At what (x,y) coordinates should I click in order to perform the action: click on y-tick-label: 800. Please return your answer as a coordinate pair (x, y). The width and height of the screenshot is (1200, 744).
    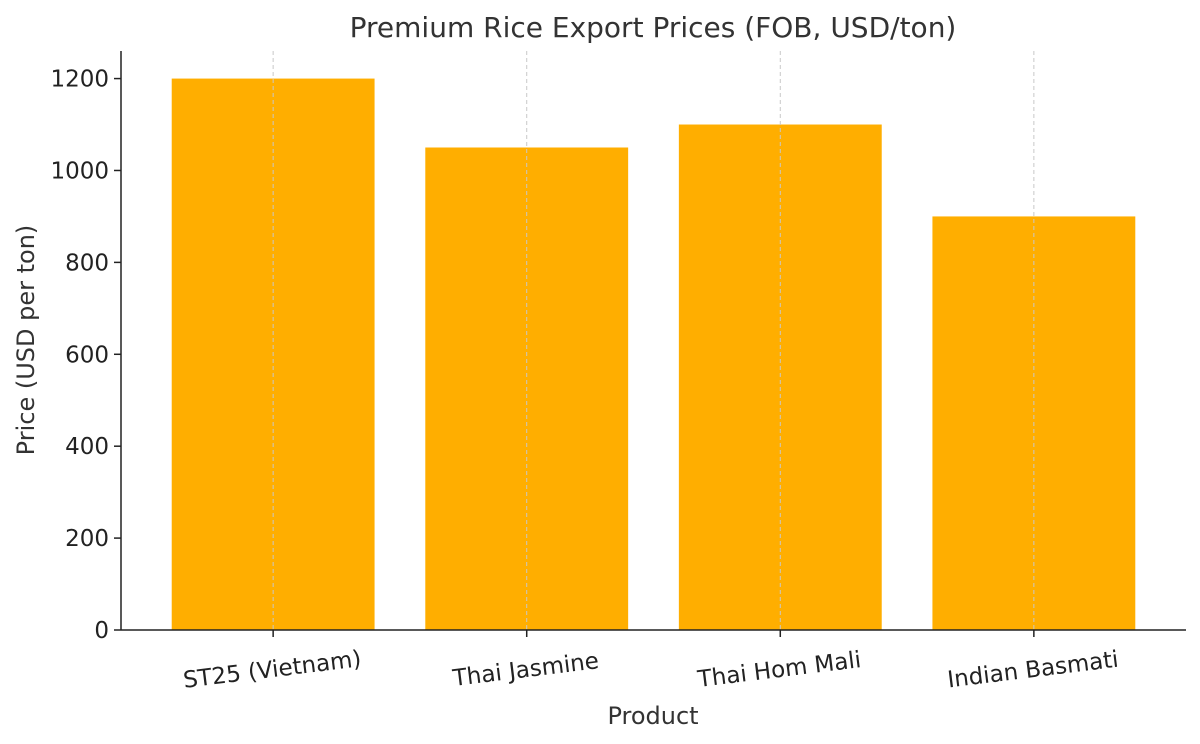
    Looking at the image, I should click on (87, 263).